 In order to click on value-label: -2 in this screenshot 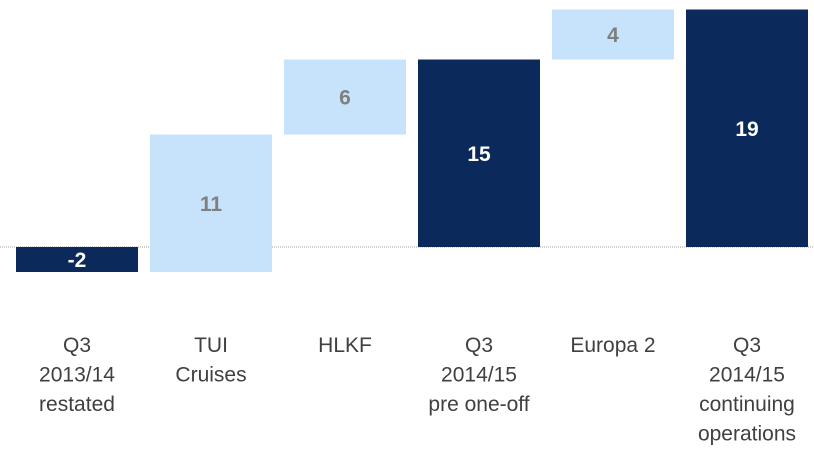, I will do `click(77, 260)`.